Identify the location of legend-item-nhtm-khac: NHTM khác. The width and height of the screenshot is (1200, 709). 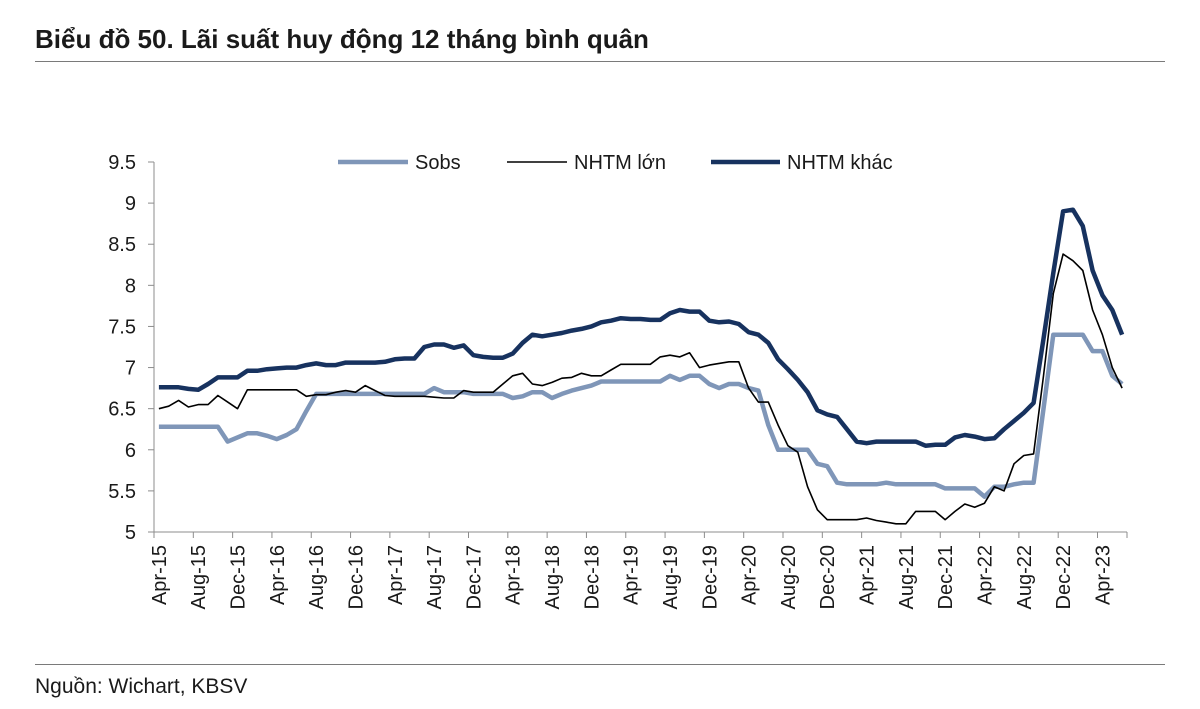
(802, 163).